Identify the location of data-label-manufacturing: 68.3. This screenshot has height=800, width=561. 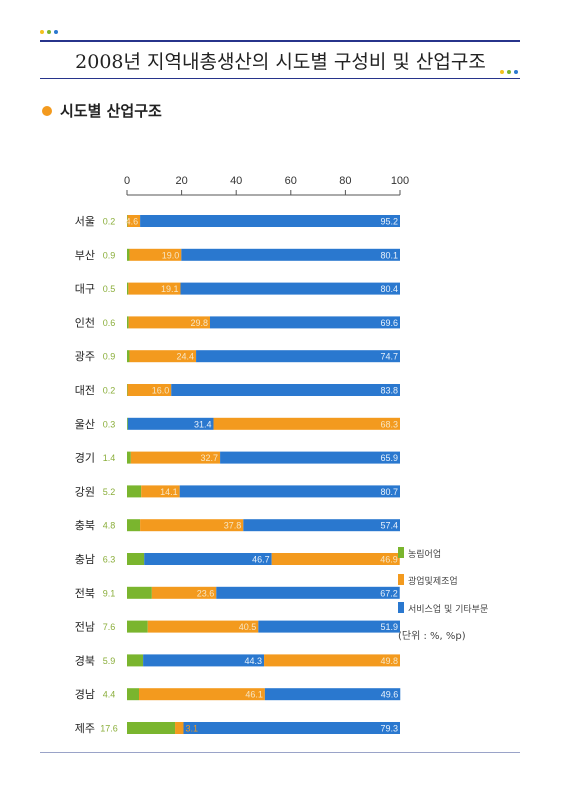
(389, 424).